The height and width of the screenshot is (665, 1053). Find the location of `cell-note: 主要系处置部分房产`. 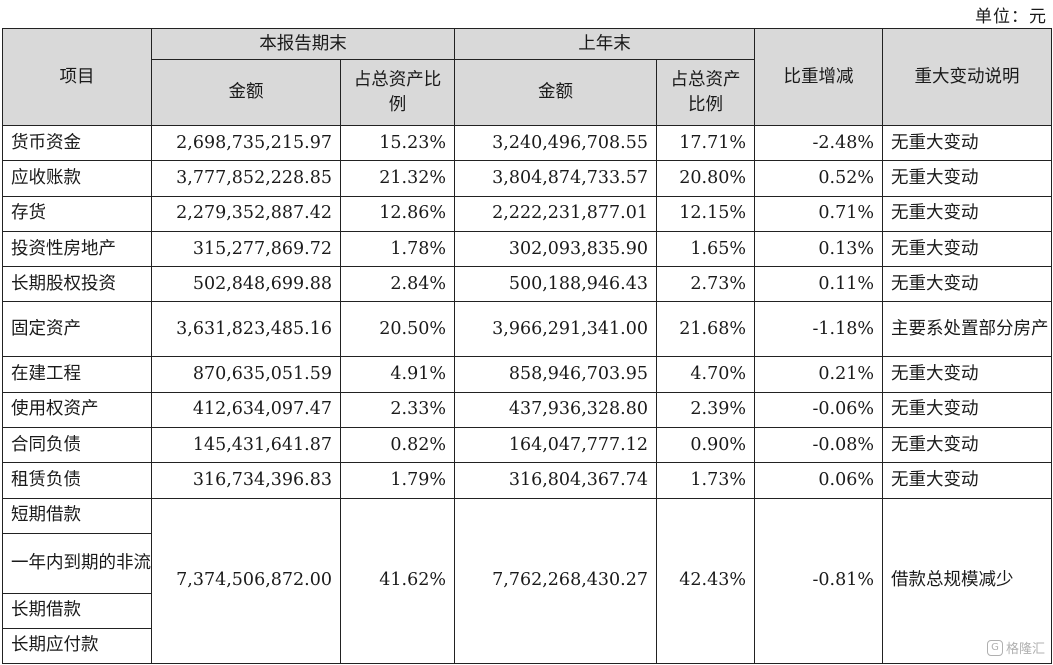

cell-note: 主要系处置部分房产 is located at coordinates (967, 329).